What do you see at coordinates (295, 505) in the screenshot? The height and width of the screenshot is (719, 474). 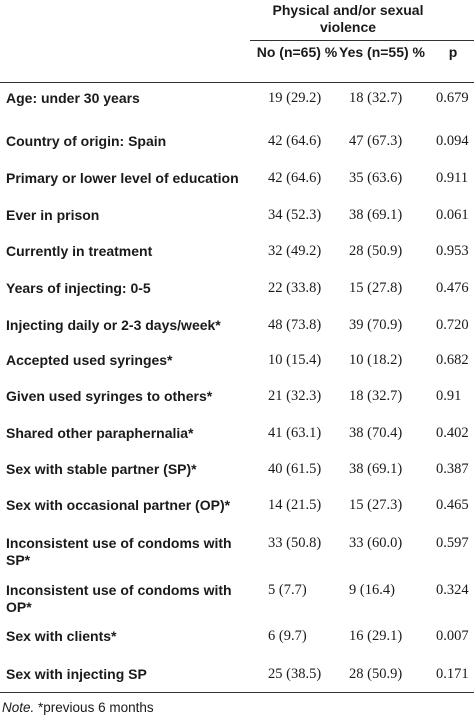 I see `cell-no: 14 (21.5)` at bounding box center [295, 505].